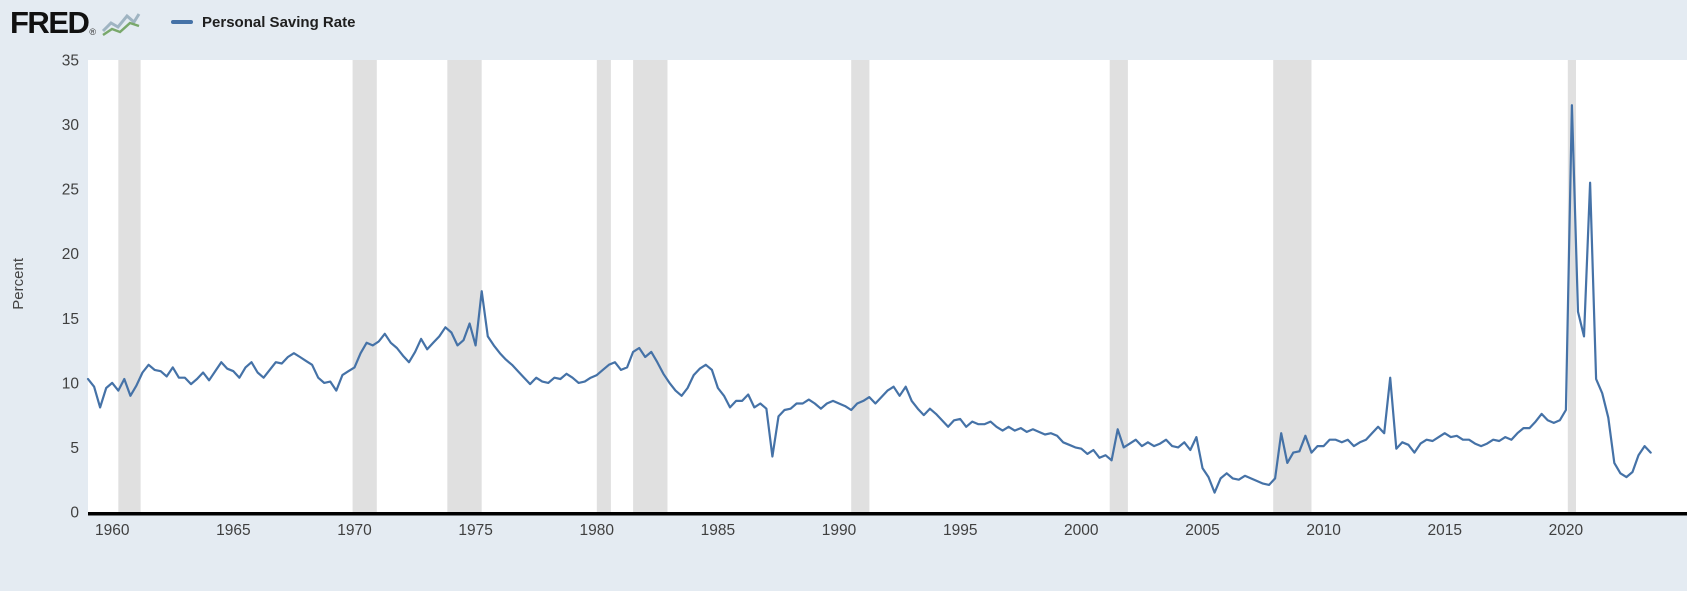  Describe the element at coordinates (718, 530) in the screenshot. I see `x-tick-label: 1985` at that location.